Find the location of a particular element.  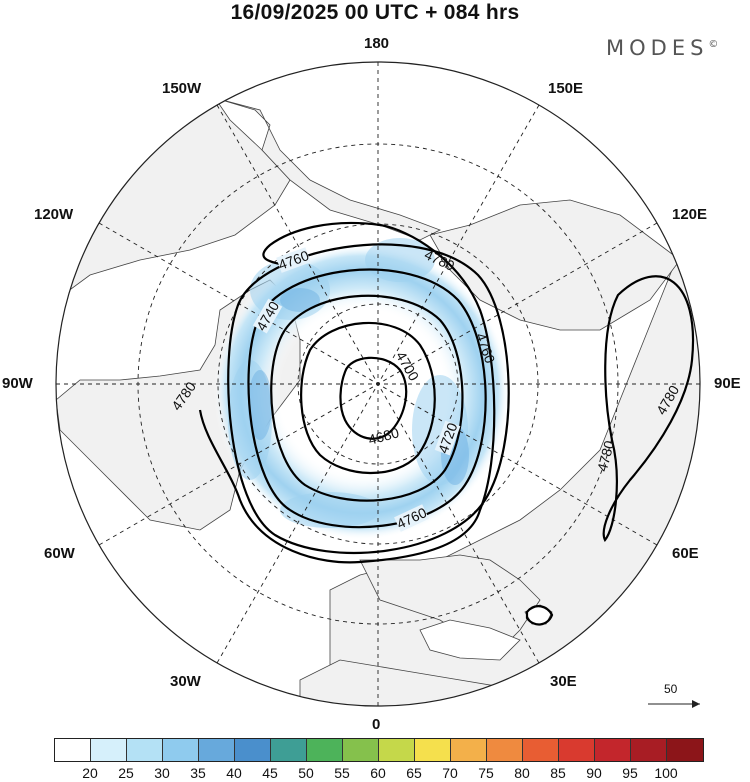

brand-name: MODES is located at coordinates (657, 48).